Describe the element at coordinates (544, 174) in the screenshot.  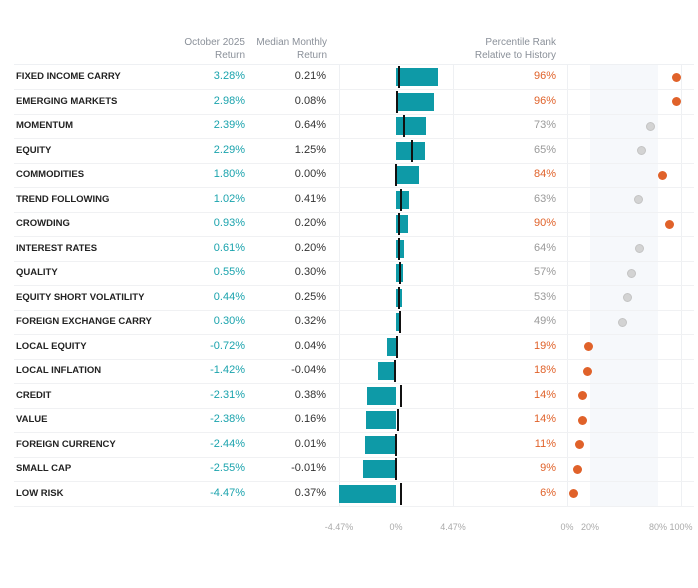
I see `percentile-label: 84%` at that location.